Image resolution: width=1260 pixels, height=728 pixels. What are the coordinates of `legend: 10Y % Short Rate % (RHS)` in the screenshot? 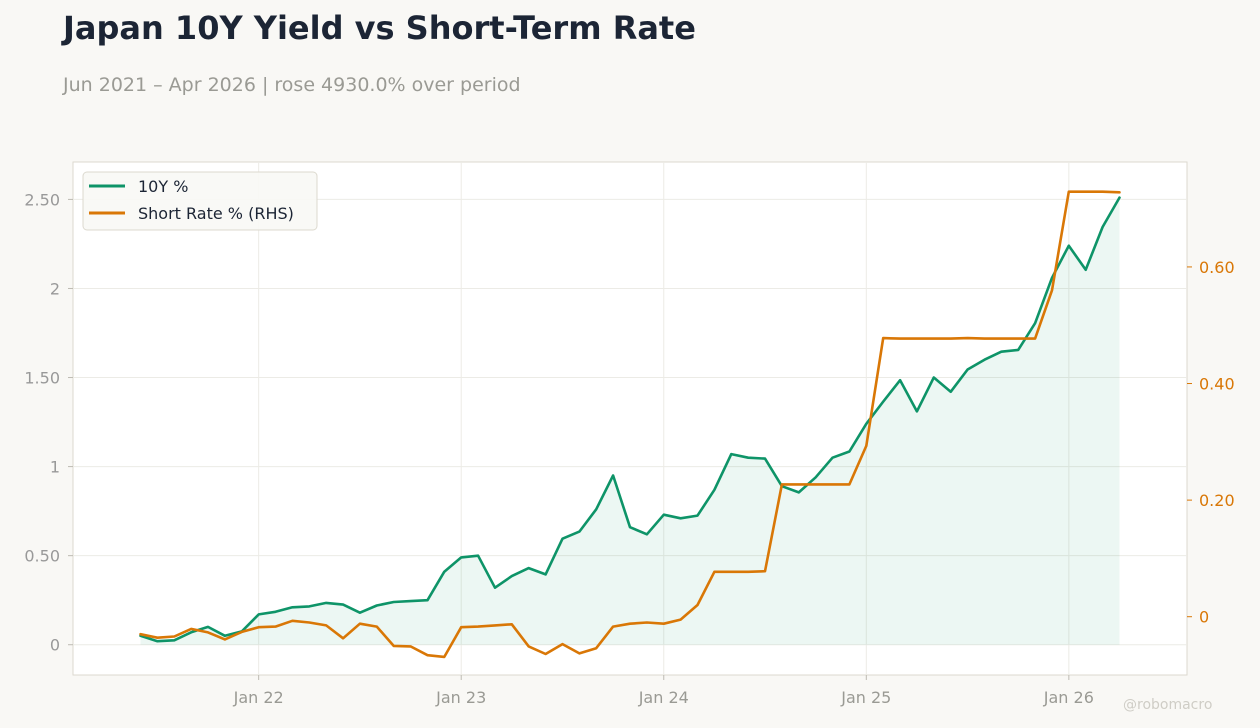 It's located at (200, 201).